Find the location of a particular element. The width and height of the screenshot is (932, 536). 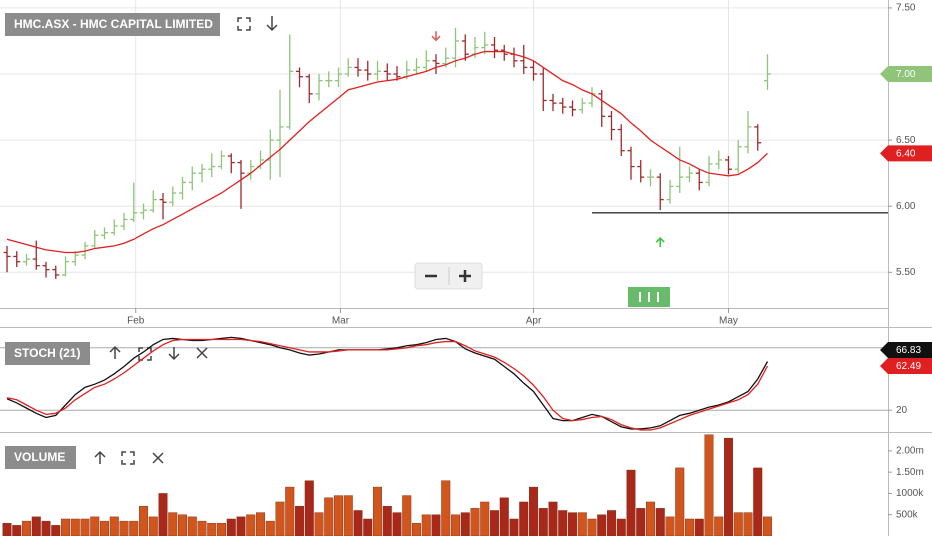

pattern-marker is located at coordinates (649, 297).